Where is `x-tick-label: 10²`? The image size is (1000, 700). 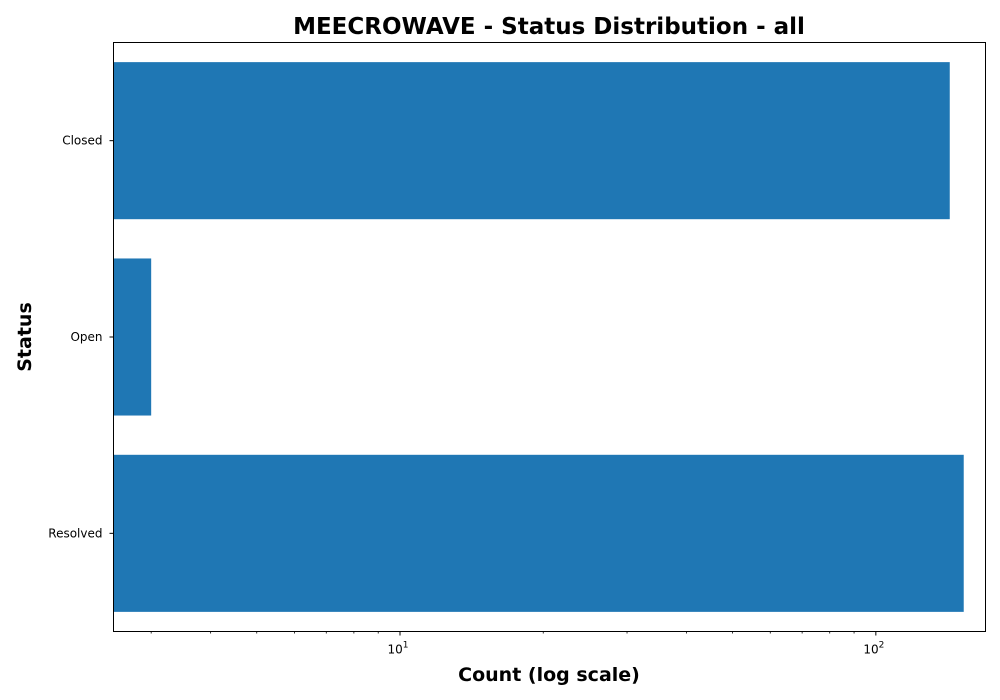
x-tick-label: 10² is located at coordinates (873, 649).